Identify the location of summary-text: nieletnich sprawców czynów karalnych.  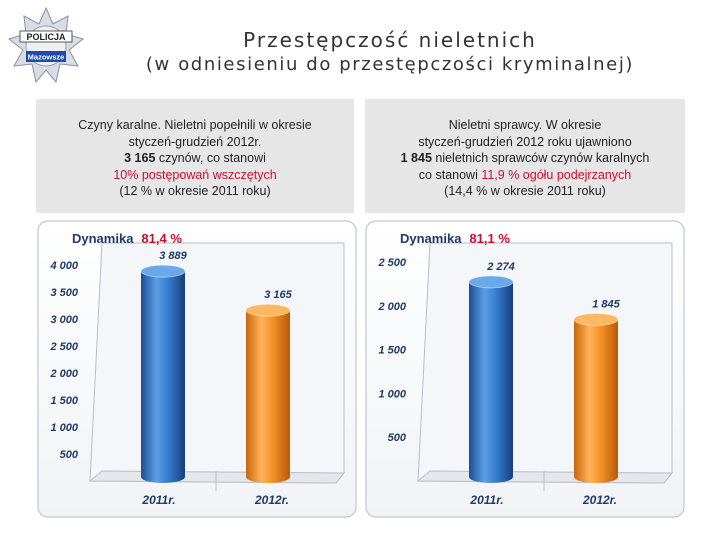
(540, 158).